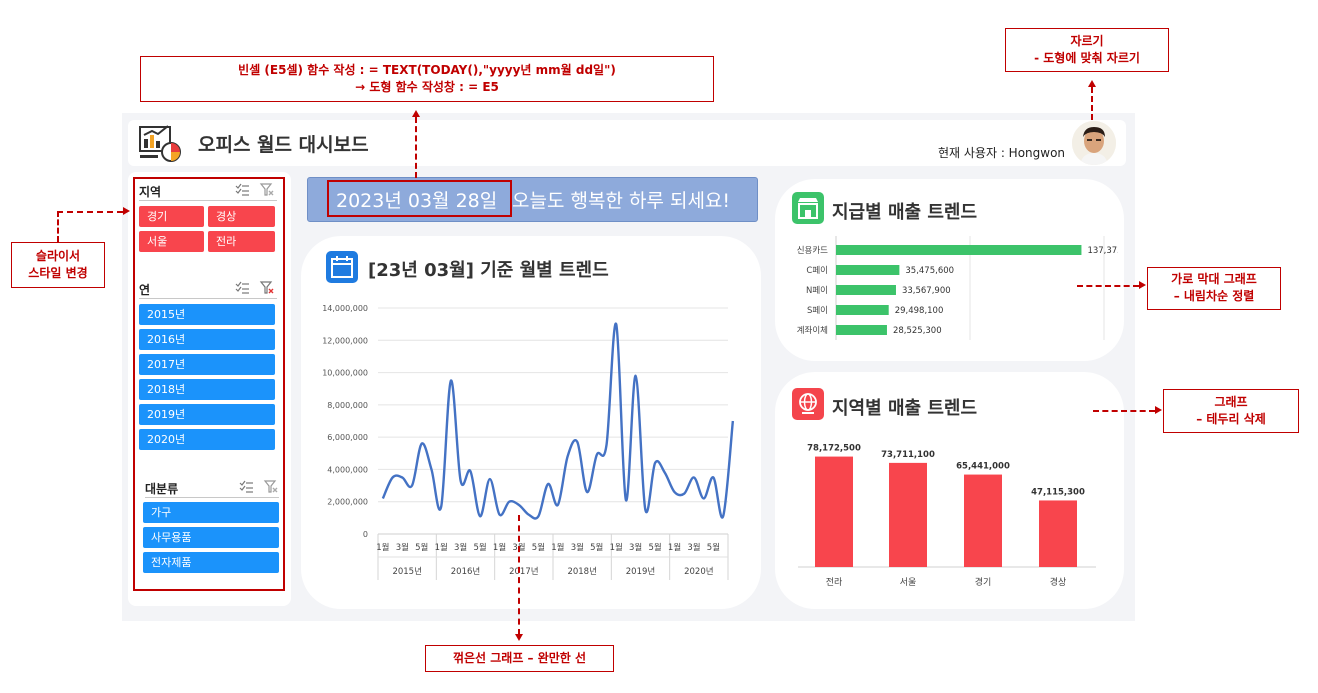 Image resolution: width=1318 pixels, height=693 pixels. I want to click on year-chip-2020: 2020년, so click(207, 439).